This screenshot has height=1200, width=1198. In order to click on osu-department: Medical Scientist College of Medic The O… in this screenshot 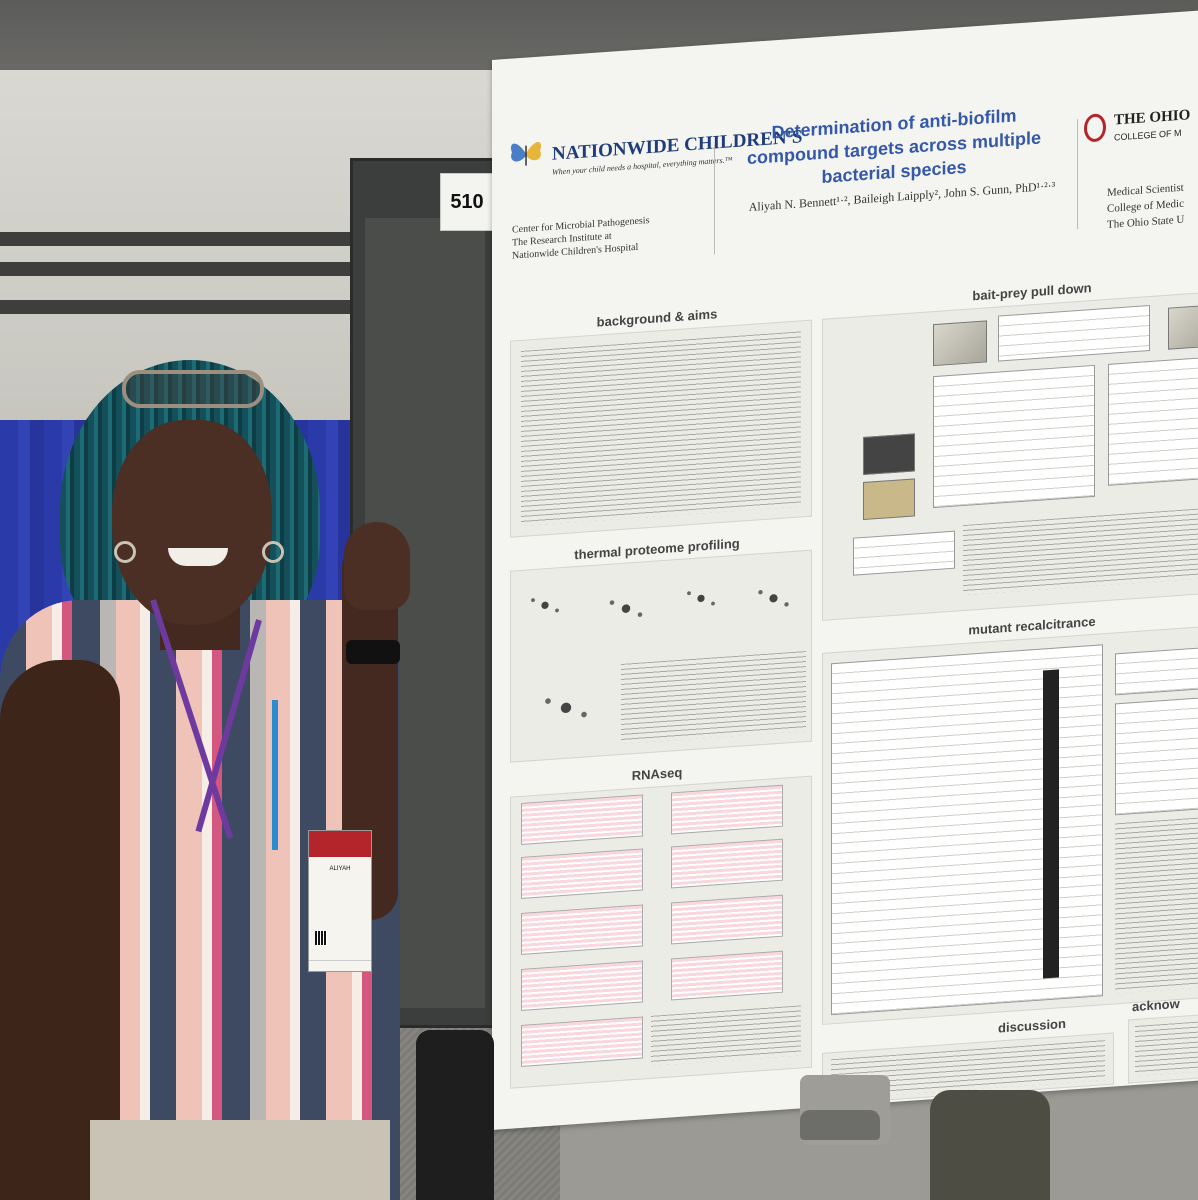, I will do `click(1146, 206)`.